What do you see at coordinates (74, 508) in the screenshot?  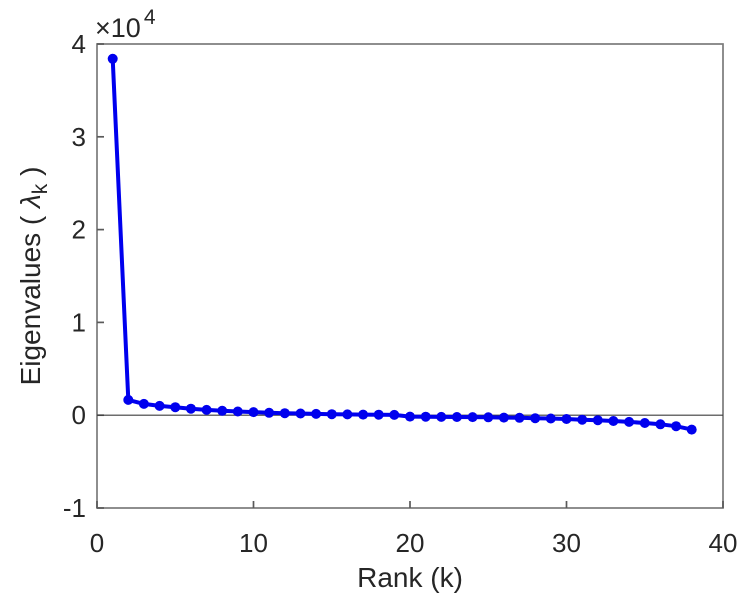 I see `y-tick-label: -1` at bounding box center [74, 508].